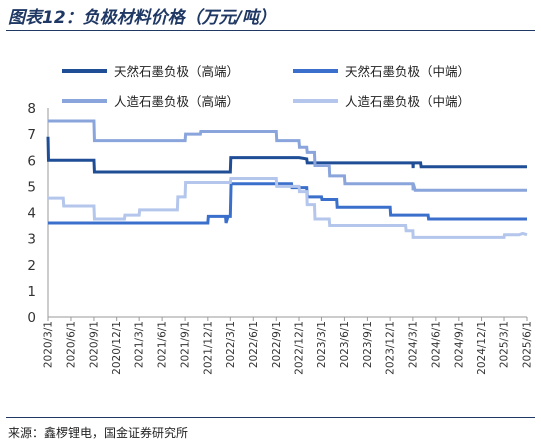 Image resolution: width=541 pixels, height=446 pixels. What do you see at coordinates (266, 86) in the screenshot?
I see `chart-legend: 天然石墨负极（高端） 天然石墨负极（中端） 人造石墨负极（高端） 人造石墨负极（中端）` at bounding box center [266, 86].